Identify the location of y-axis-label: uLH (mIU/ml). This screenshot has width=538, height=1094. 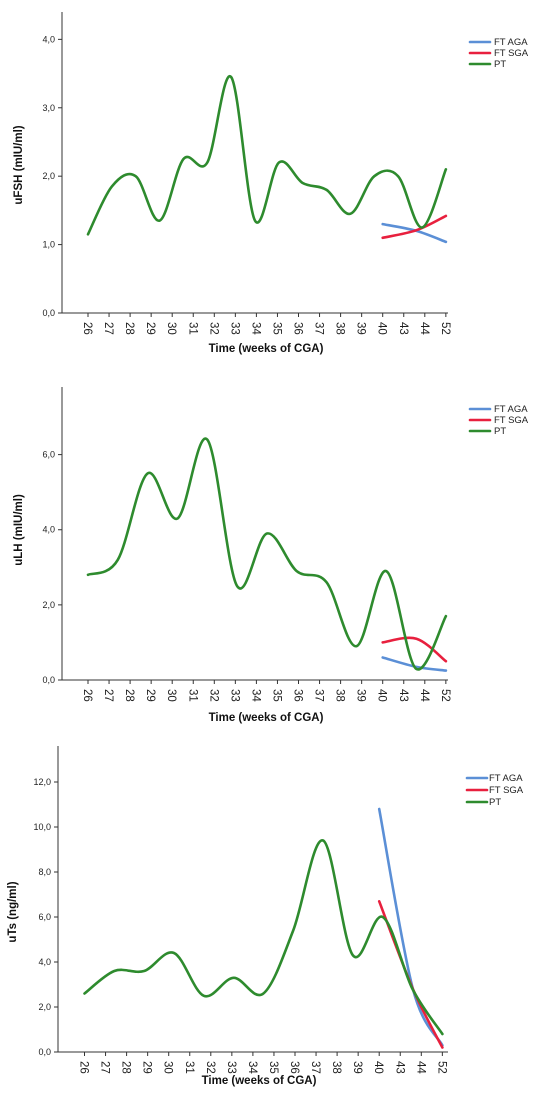
(19, 530).